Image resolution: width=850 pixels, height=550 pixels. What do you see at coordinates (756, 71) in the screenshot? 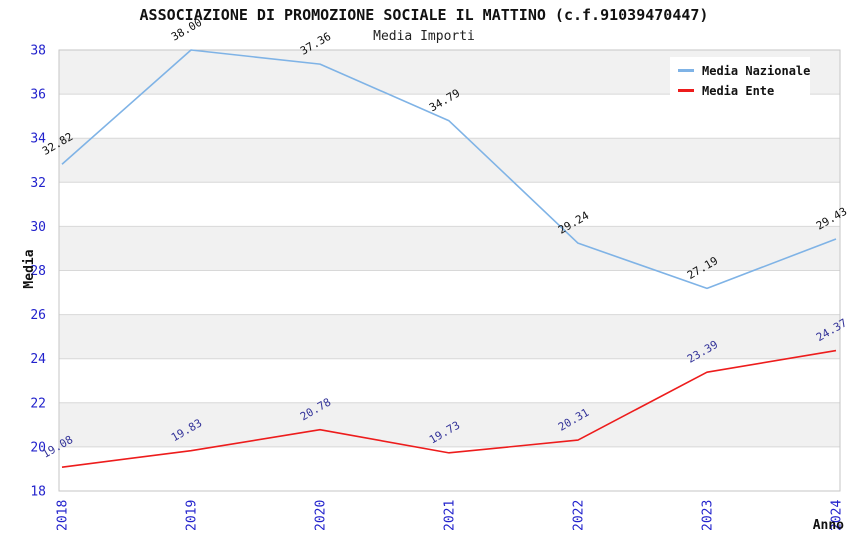
I see `legend-label-media-nazionale: Media Nazionale` at bounding box center [756, 71].